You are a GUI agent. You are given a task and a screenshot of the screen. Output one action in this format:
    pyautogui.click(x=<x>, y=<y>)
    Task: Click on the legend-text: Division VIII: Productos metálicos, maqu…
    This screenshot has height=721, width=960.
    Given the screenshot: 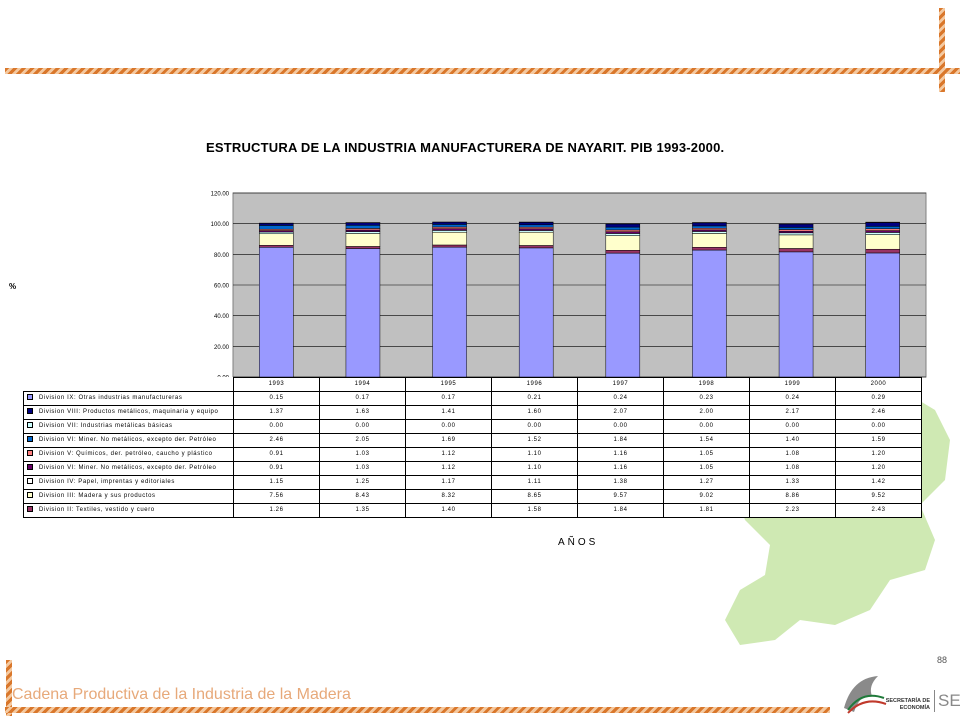 What is the action you would take?
    pyautogui.click(x=128, y=412)
    